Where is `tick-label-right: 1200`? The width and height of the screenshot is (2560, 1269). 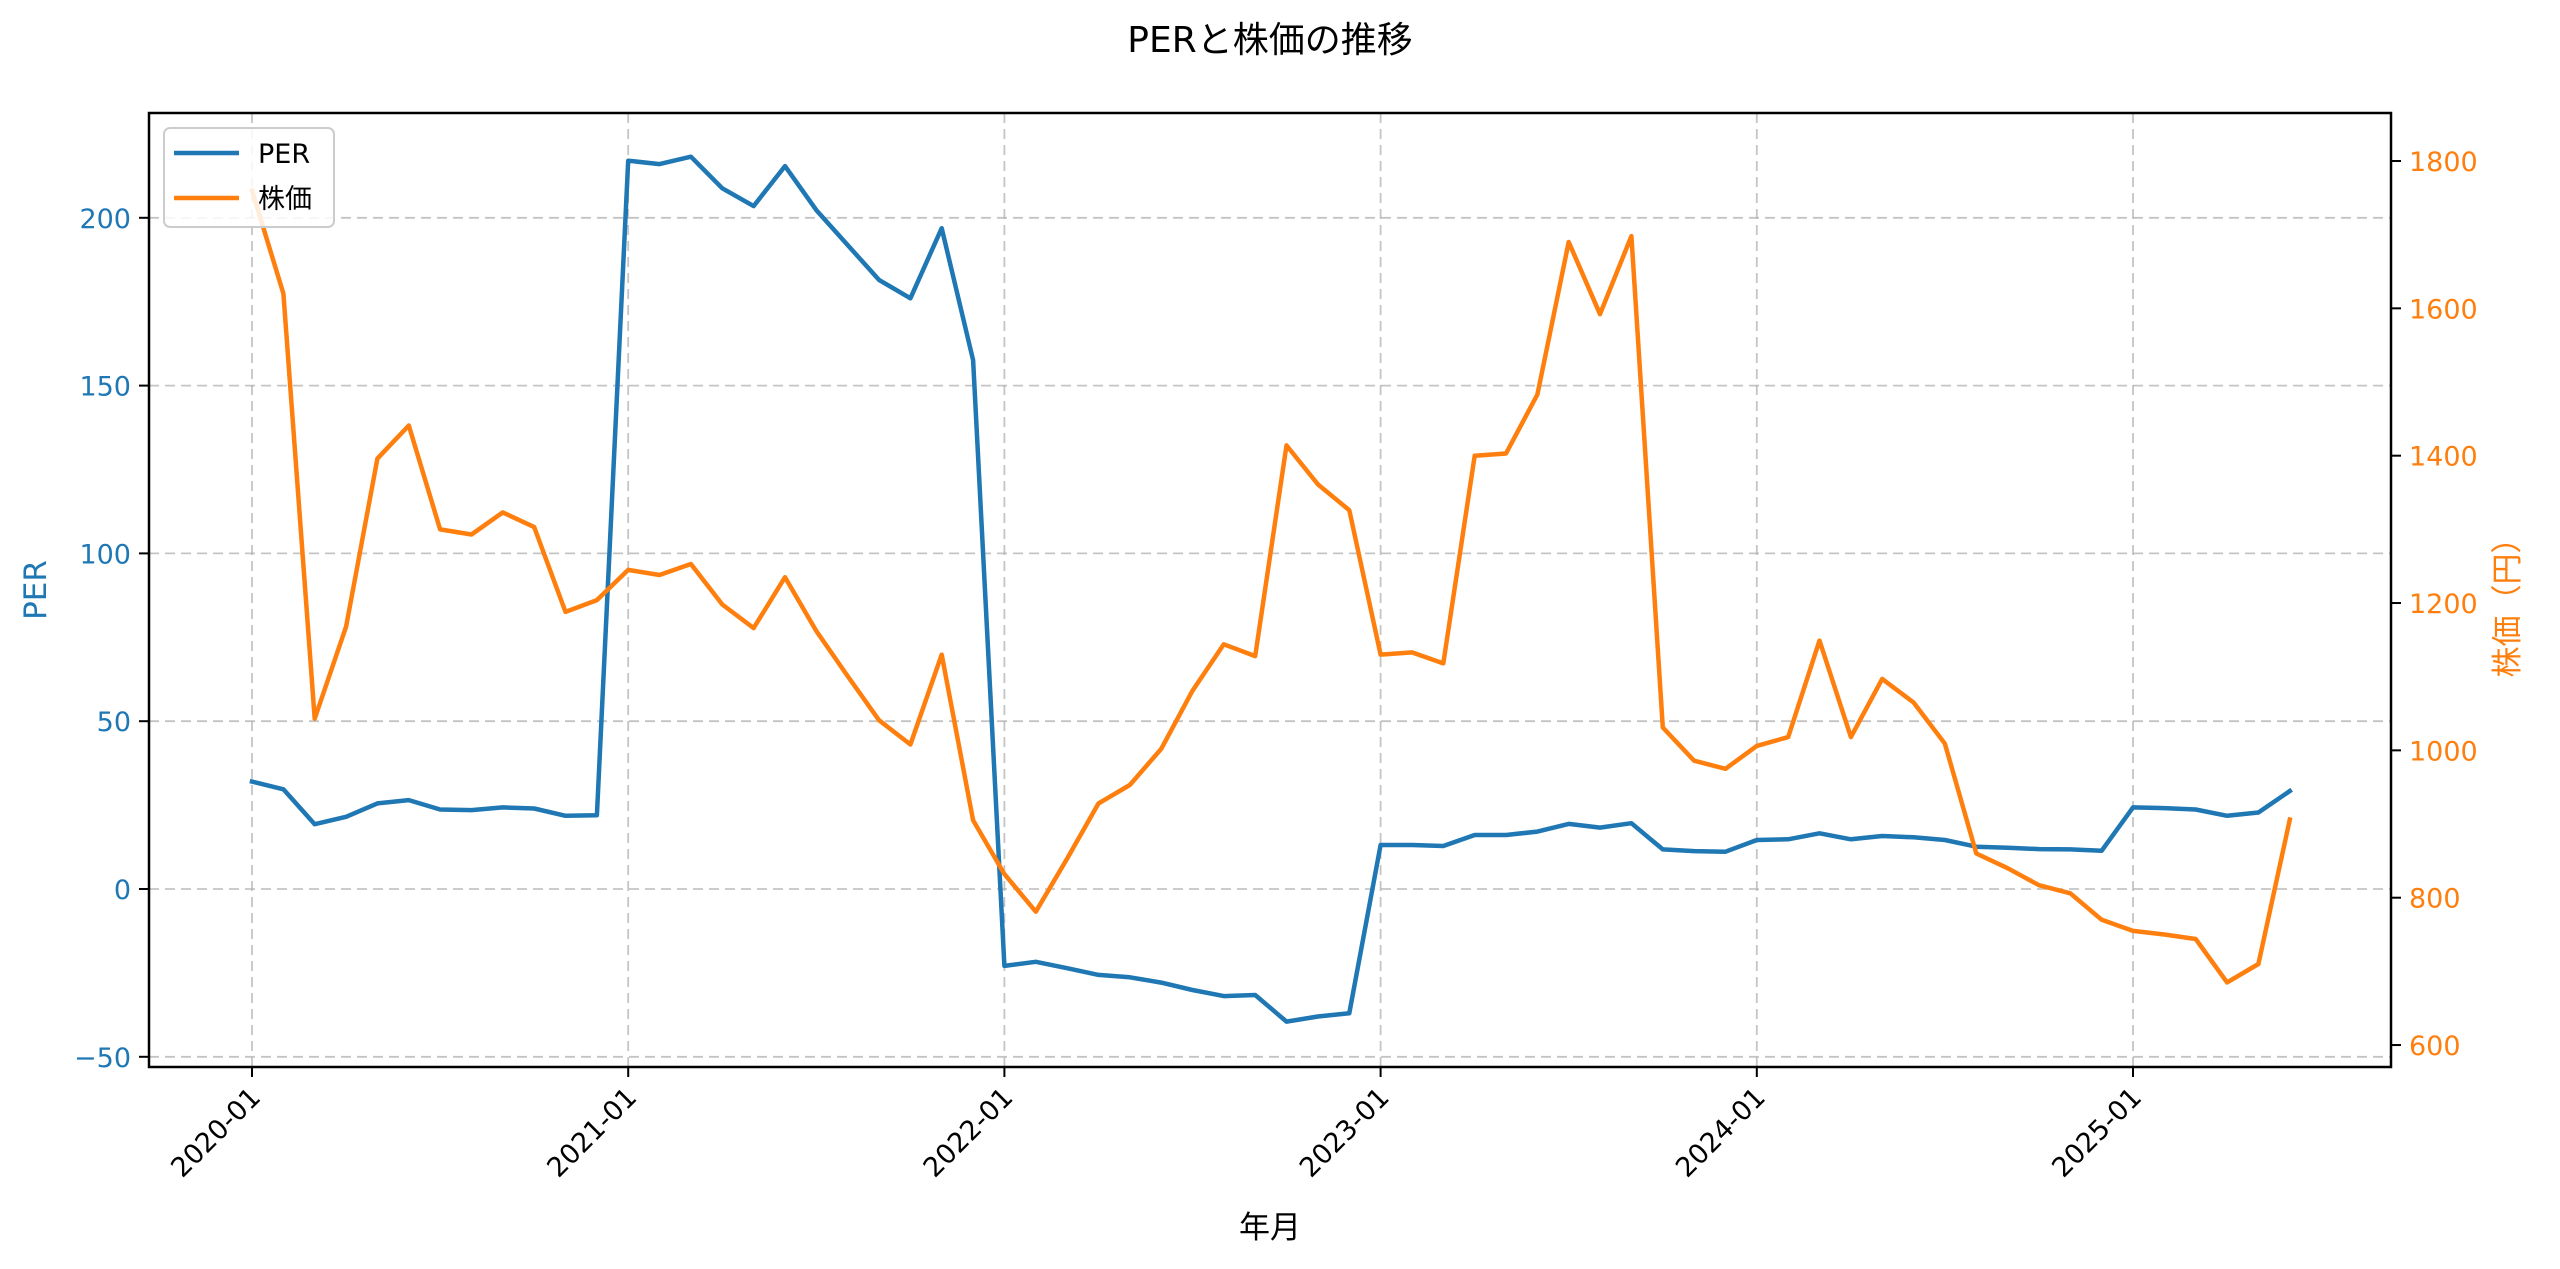 tick-label-right: 1200 is located at coordinates (2443, 604).